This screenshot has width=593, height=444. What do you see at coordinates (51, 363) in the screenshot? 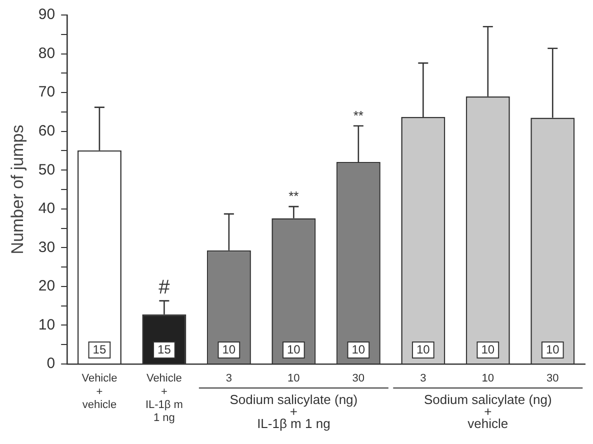
I see `y-tick-label: 0` at bounding box center [51, 363].